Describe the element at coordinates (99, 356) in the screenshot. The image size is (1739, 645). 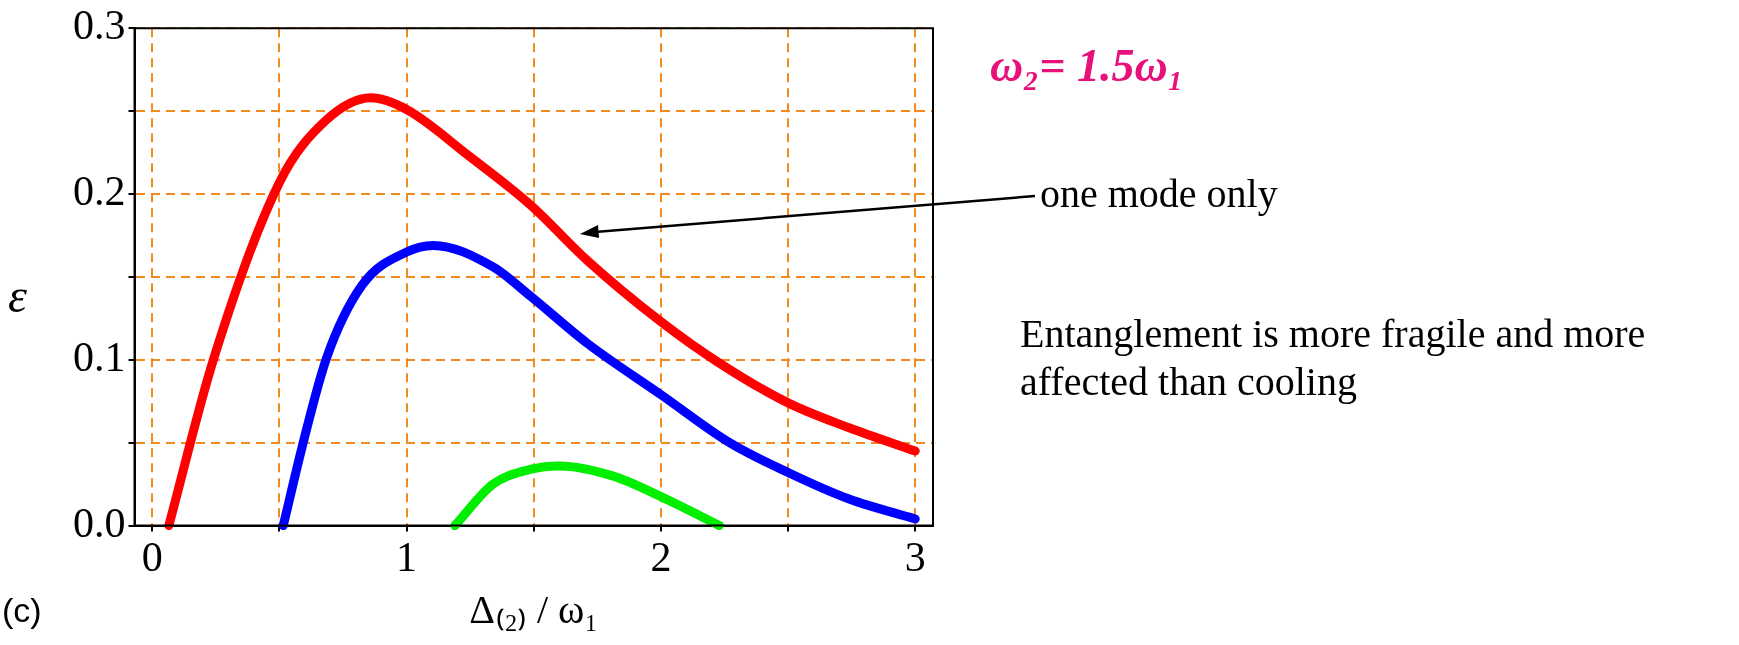
I see `y-tick-label: 0.1` at that location.